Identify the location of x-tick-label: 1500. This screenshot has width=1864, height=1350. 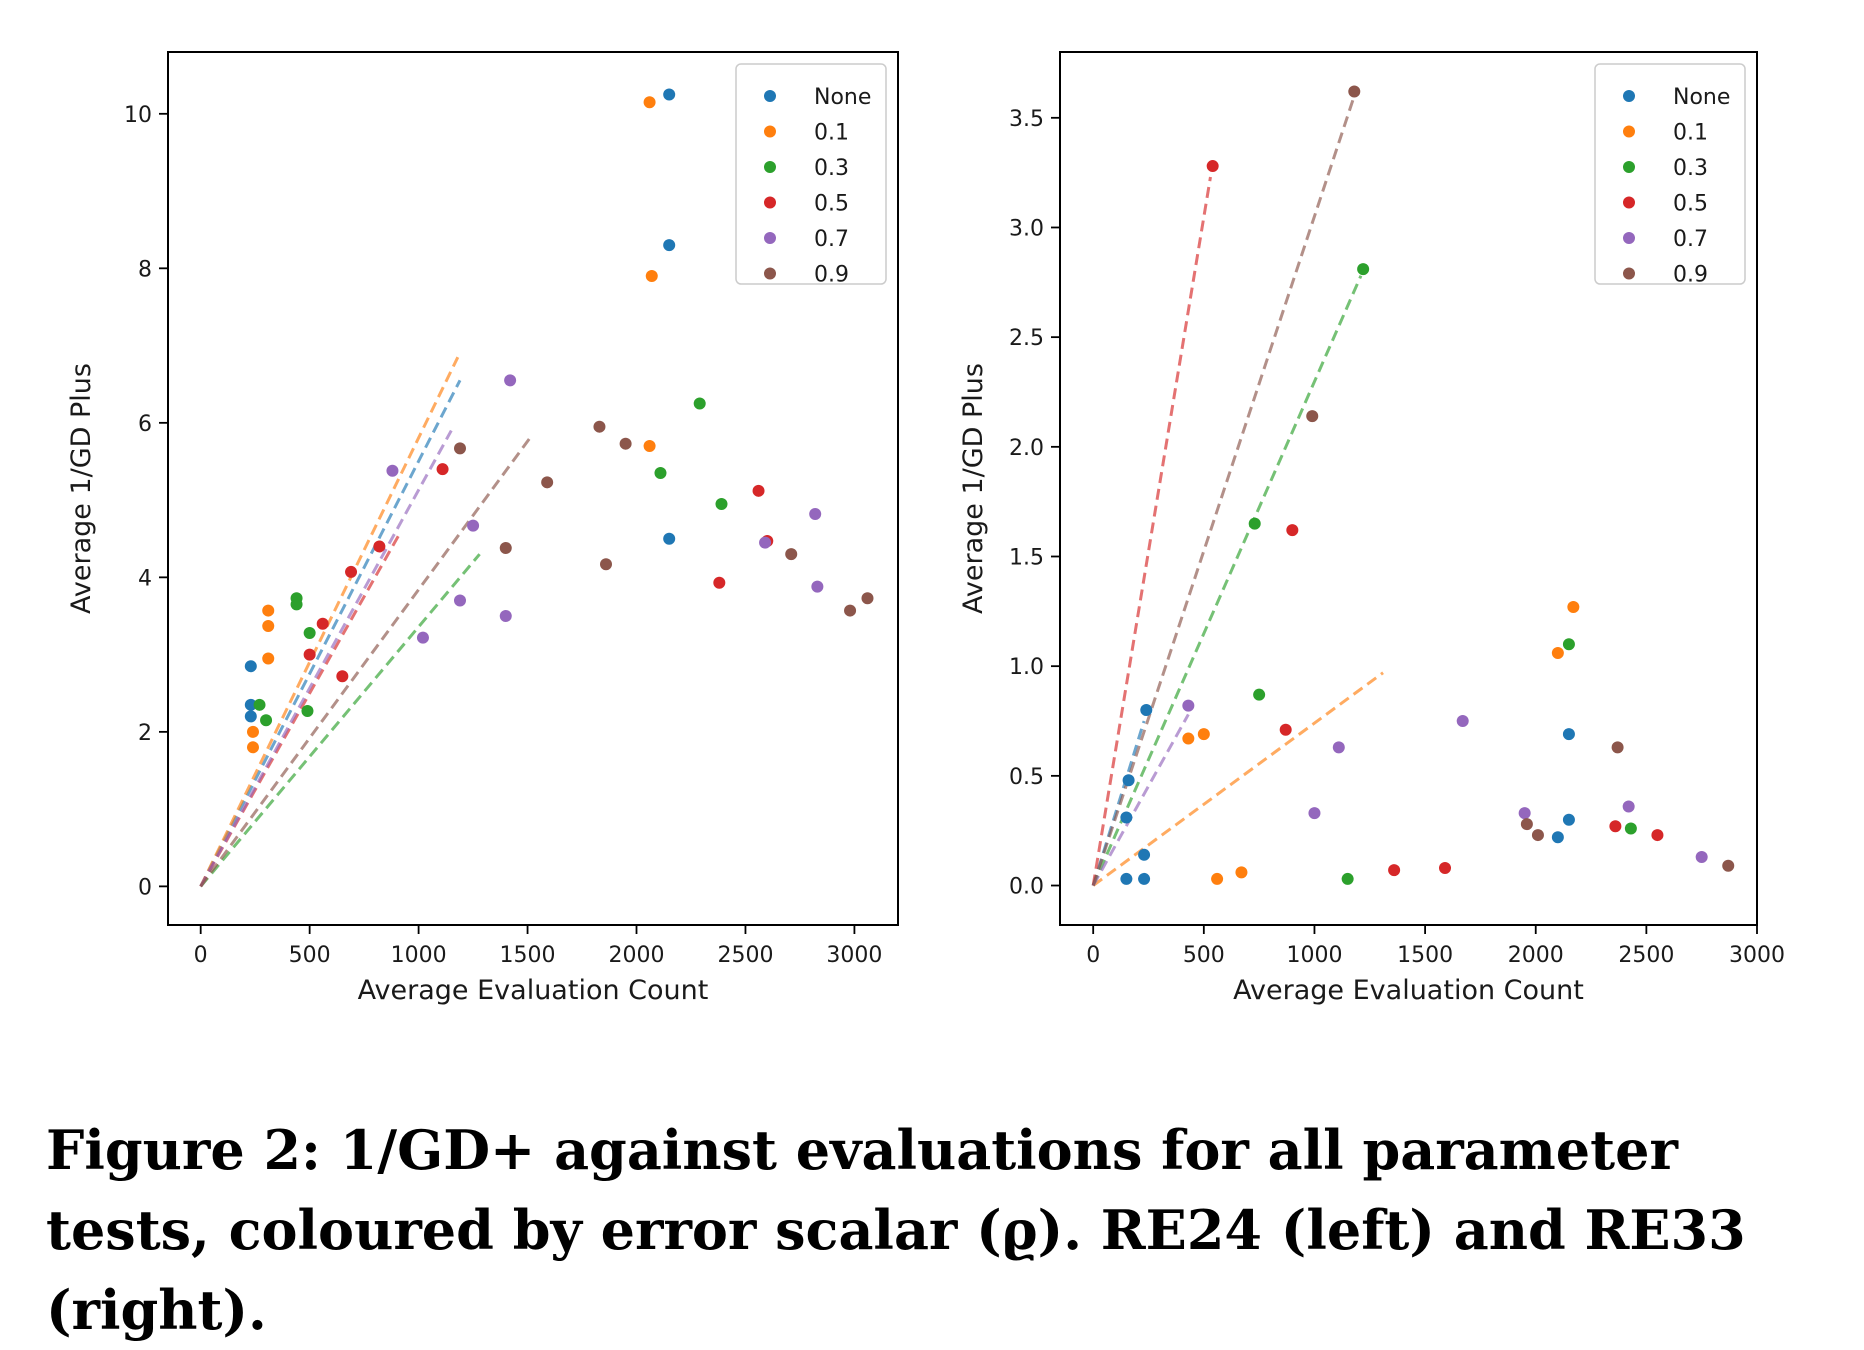
(528, 955).